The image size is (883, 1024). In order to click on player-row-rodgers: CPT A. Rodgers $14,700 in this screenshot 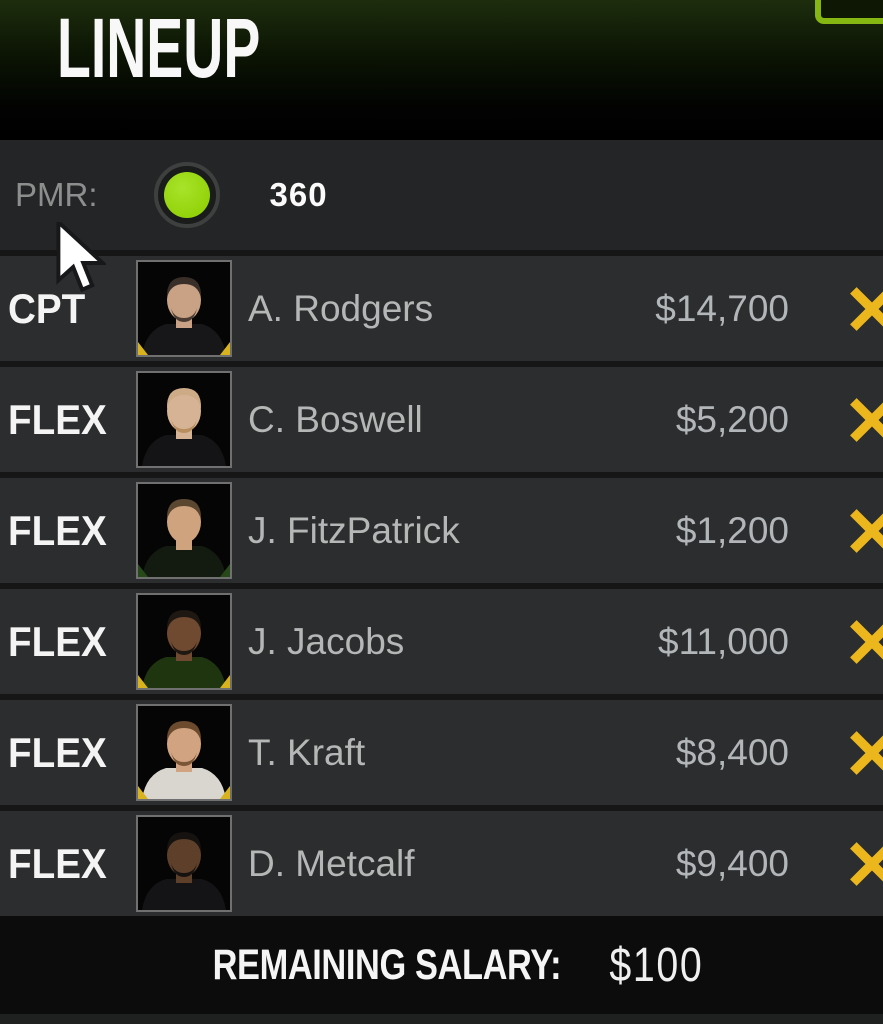, I will do `click(441, 308)`.